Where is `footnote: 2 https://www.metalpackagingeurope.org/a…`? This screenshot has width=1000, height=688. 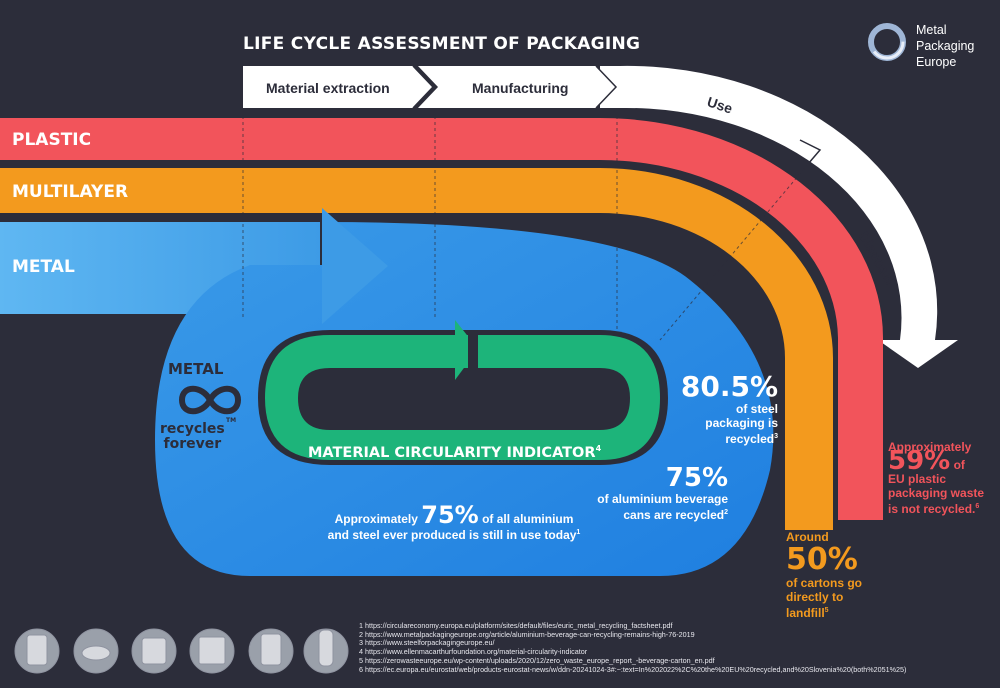 footnote: 2 https://www.metalpackagingeurope.org/a… is located at coordinates (527, 634).